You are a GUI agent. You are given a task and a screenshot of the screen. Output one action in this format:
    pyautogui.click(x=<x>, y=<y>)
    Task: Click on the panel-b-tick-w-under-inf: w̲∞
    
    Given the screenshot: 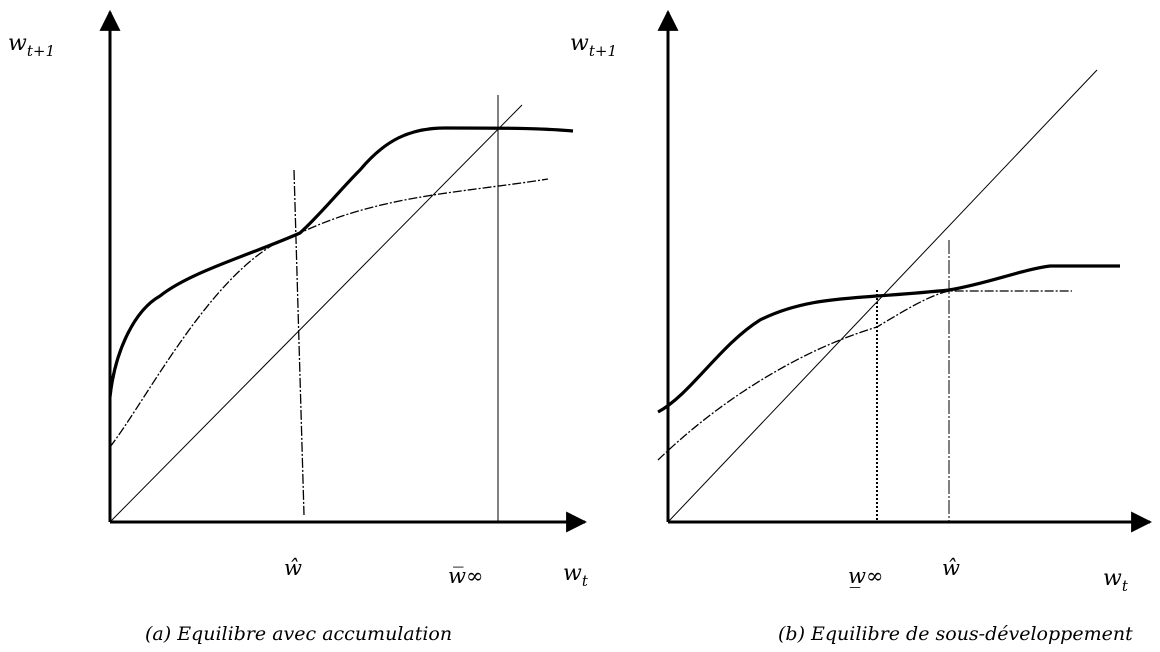 What is the action you would take?
    pyautogui.click(x=865, y=576)
    